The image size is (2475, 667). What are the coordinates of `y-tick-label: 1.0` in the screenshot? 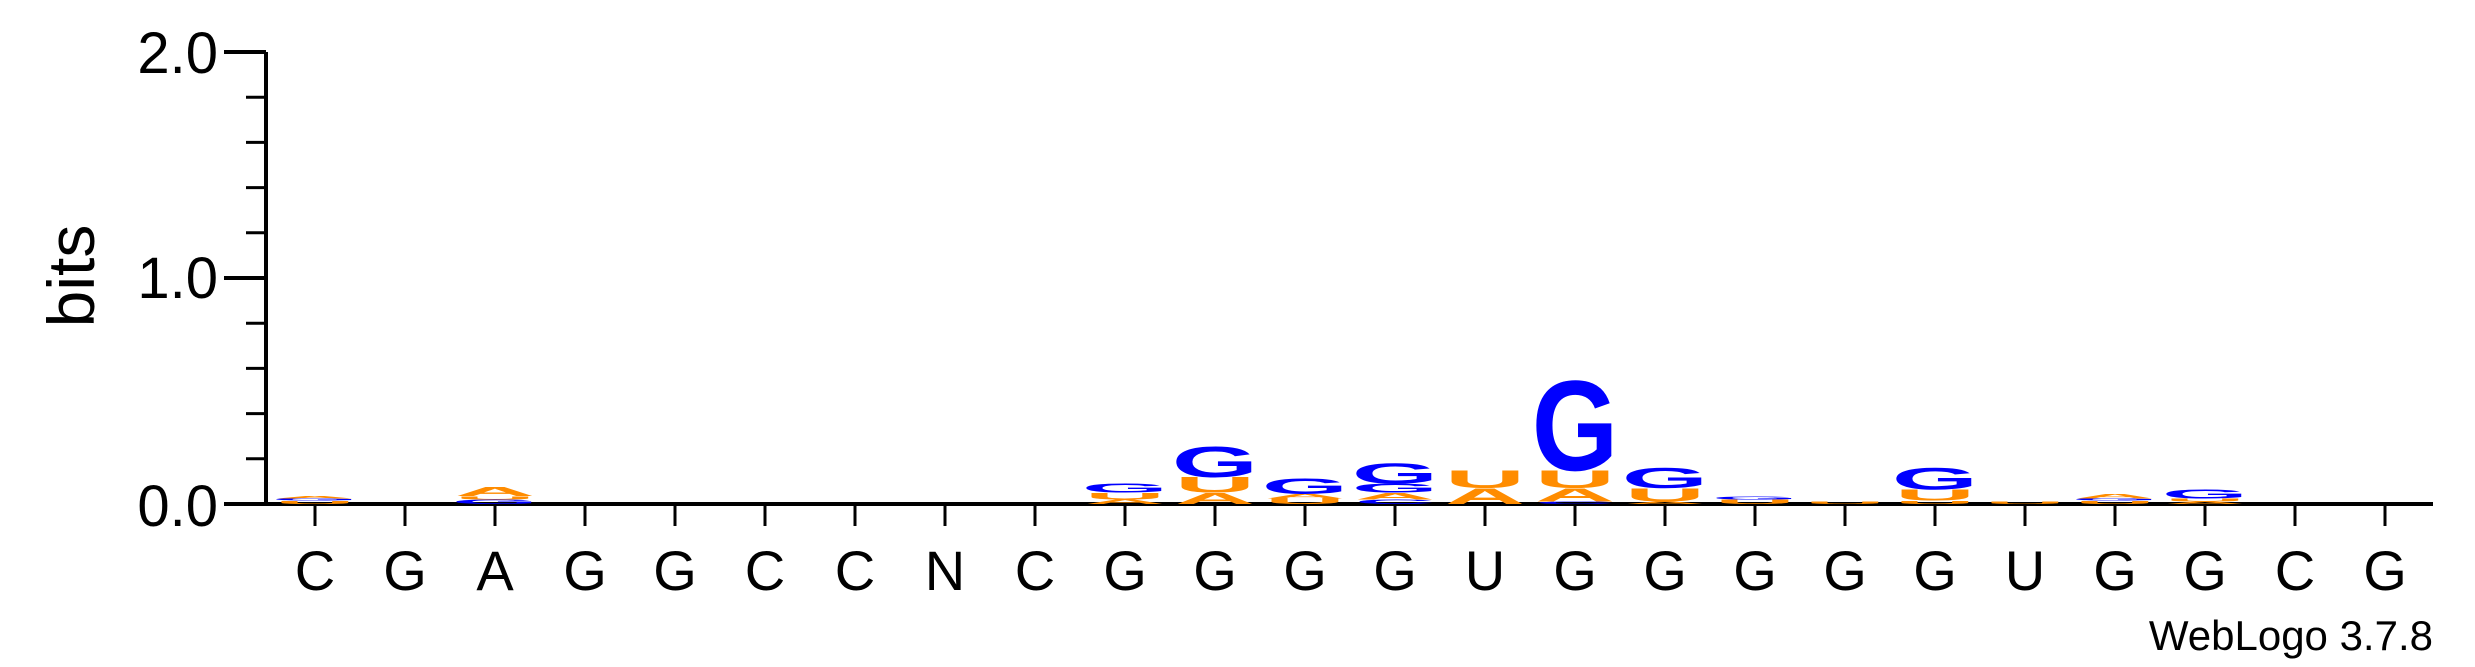 It's located at (177, 278).